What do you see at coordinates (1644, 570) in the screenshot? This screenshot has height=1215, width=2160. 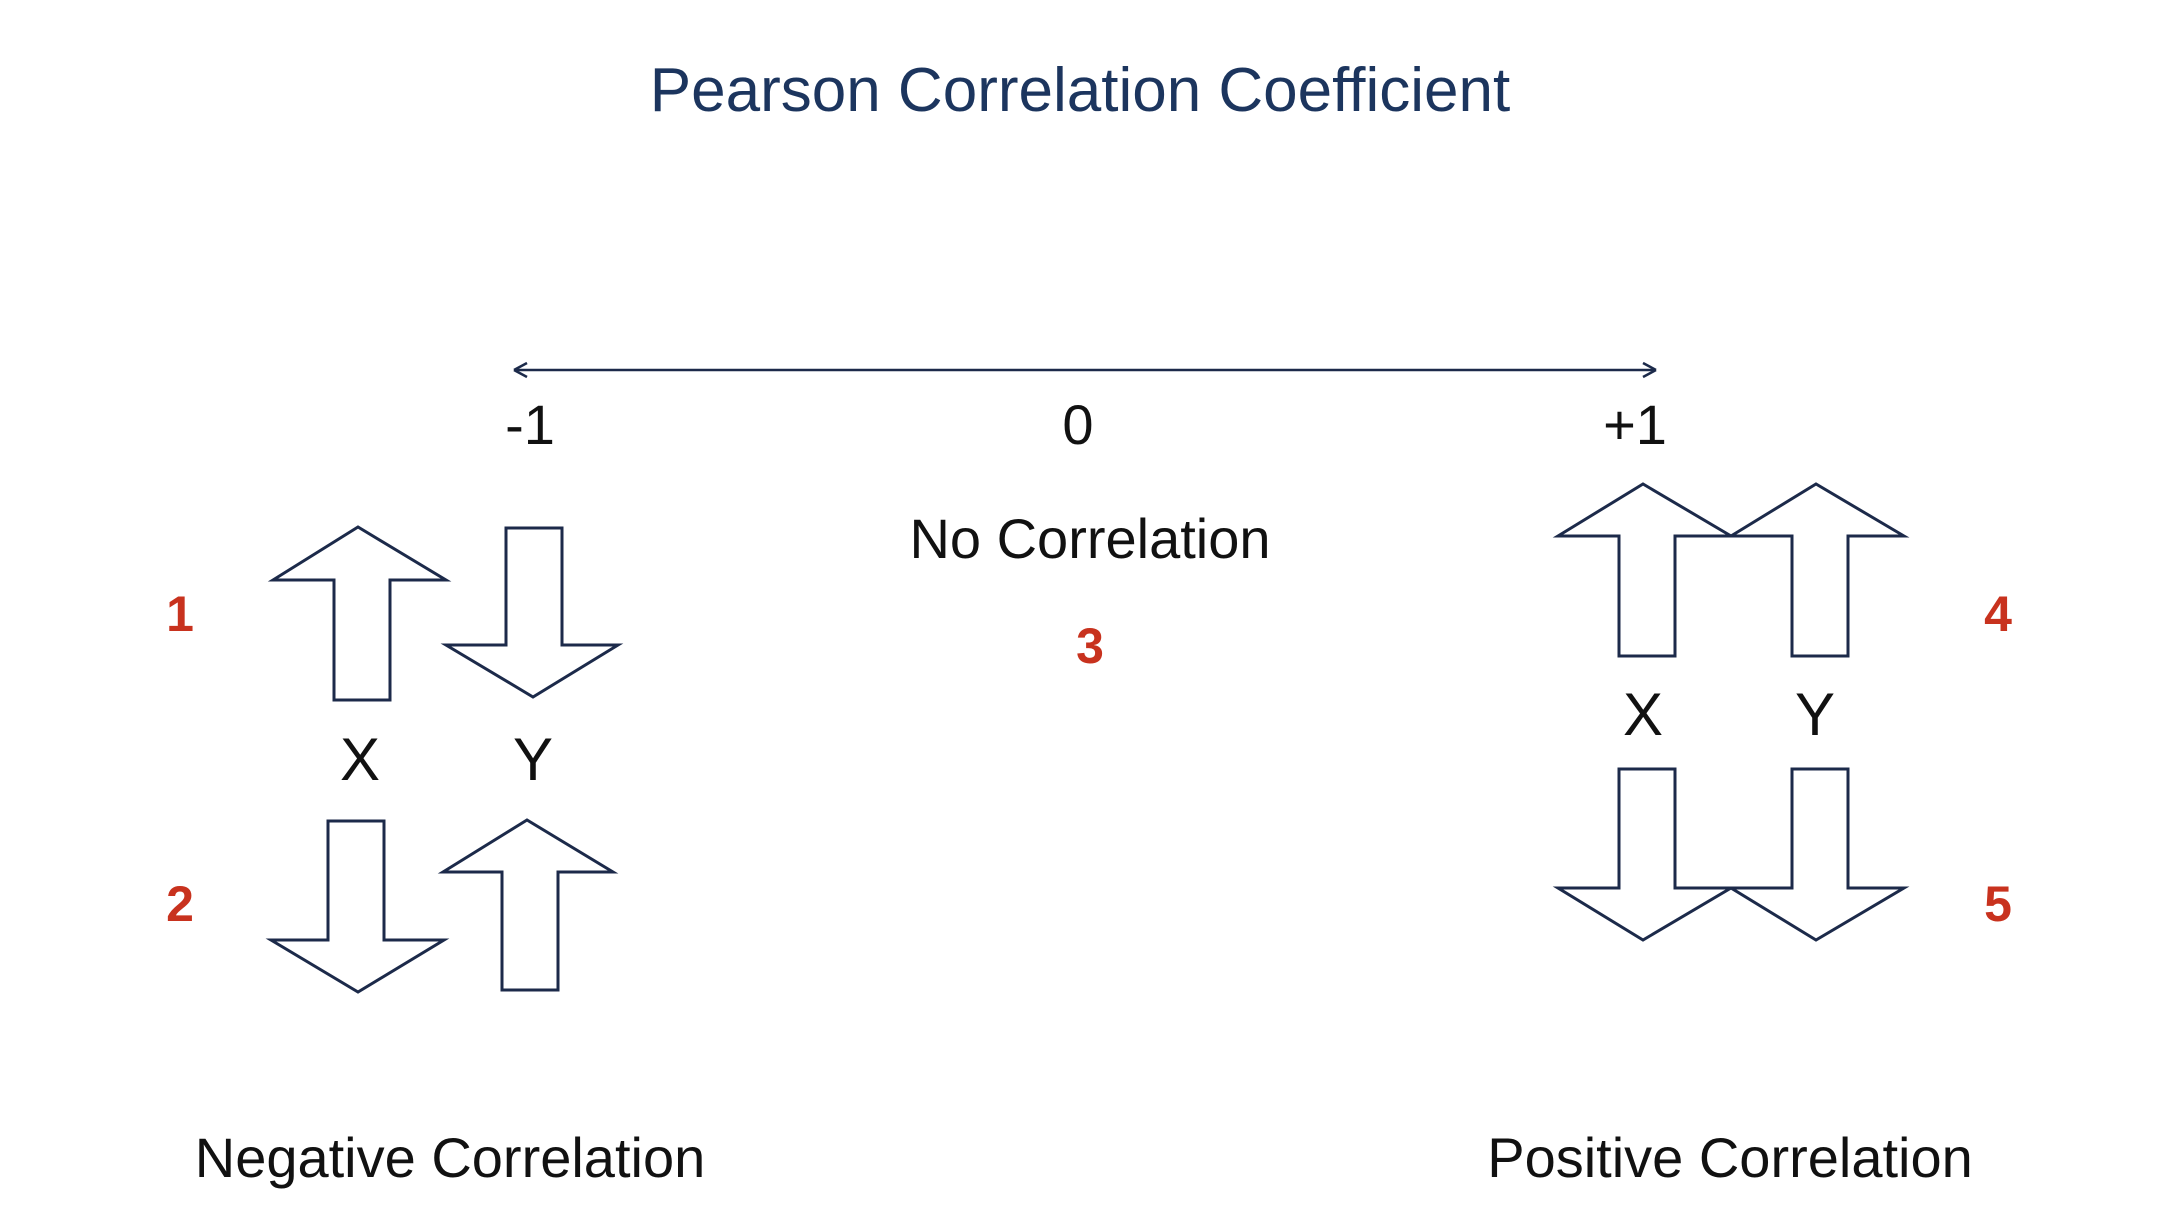 I see `positive-x-up-arrow-icon` at bounding box center [1644, 570].